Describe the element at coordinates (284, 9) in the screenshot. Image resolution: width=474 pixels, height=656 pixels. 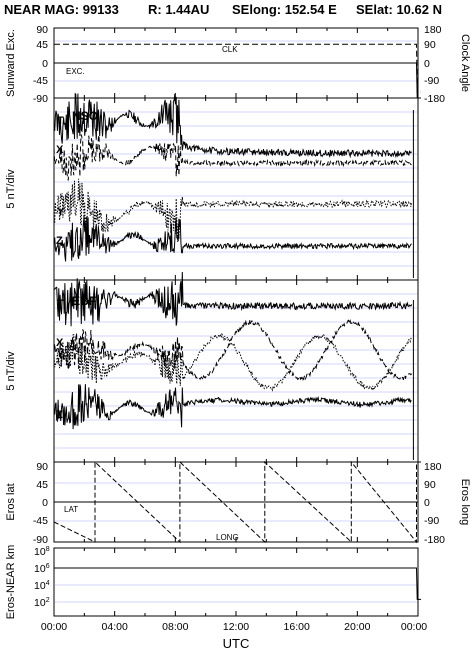
I see `title-selong: SElong: 152.54 E` at that location.